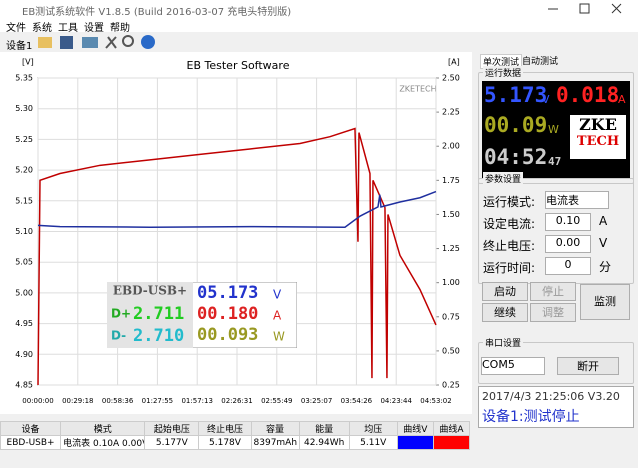  I want to click on x-tick-label: 03:54:26, so click(357, 401).